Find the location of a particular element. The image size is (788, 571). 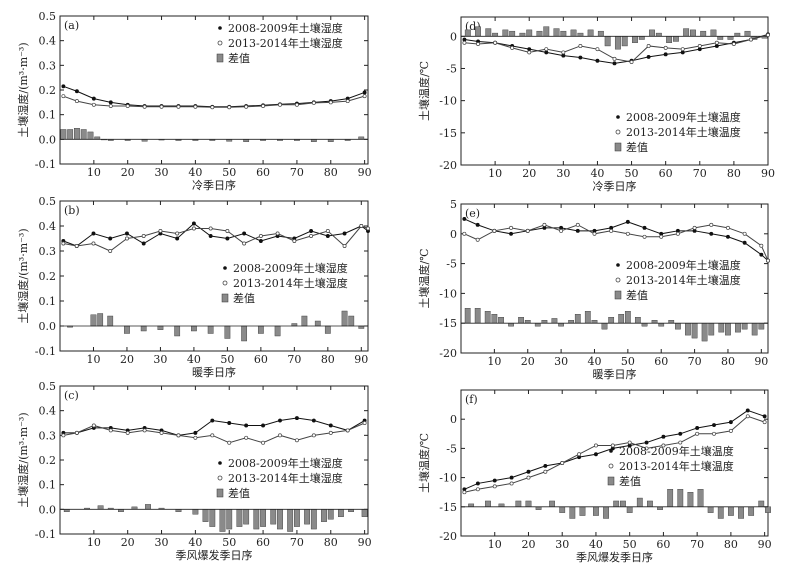

panel-label: (c) is located at coordinates (71, 395).